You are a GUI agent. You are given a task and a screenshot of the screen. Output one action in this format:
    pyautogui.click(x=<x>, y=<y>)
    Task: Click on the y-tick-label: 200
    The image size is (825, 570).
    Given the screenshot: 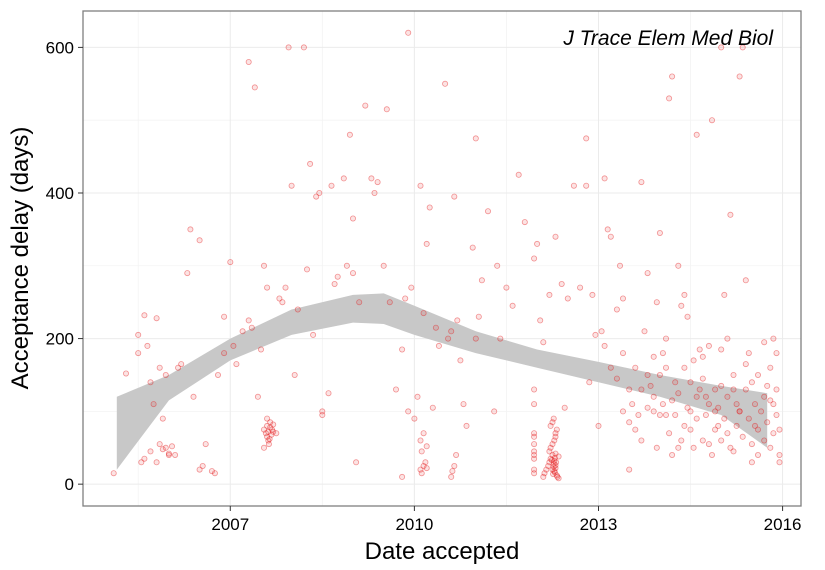 What is the action you would take?
    pyautogui.click(x=60, y=339)
    